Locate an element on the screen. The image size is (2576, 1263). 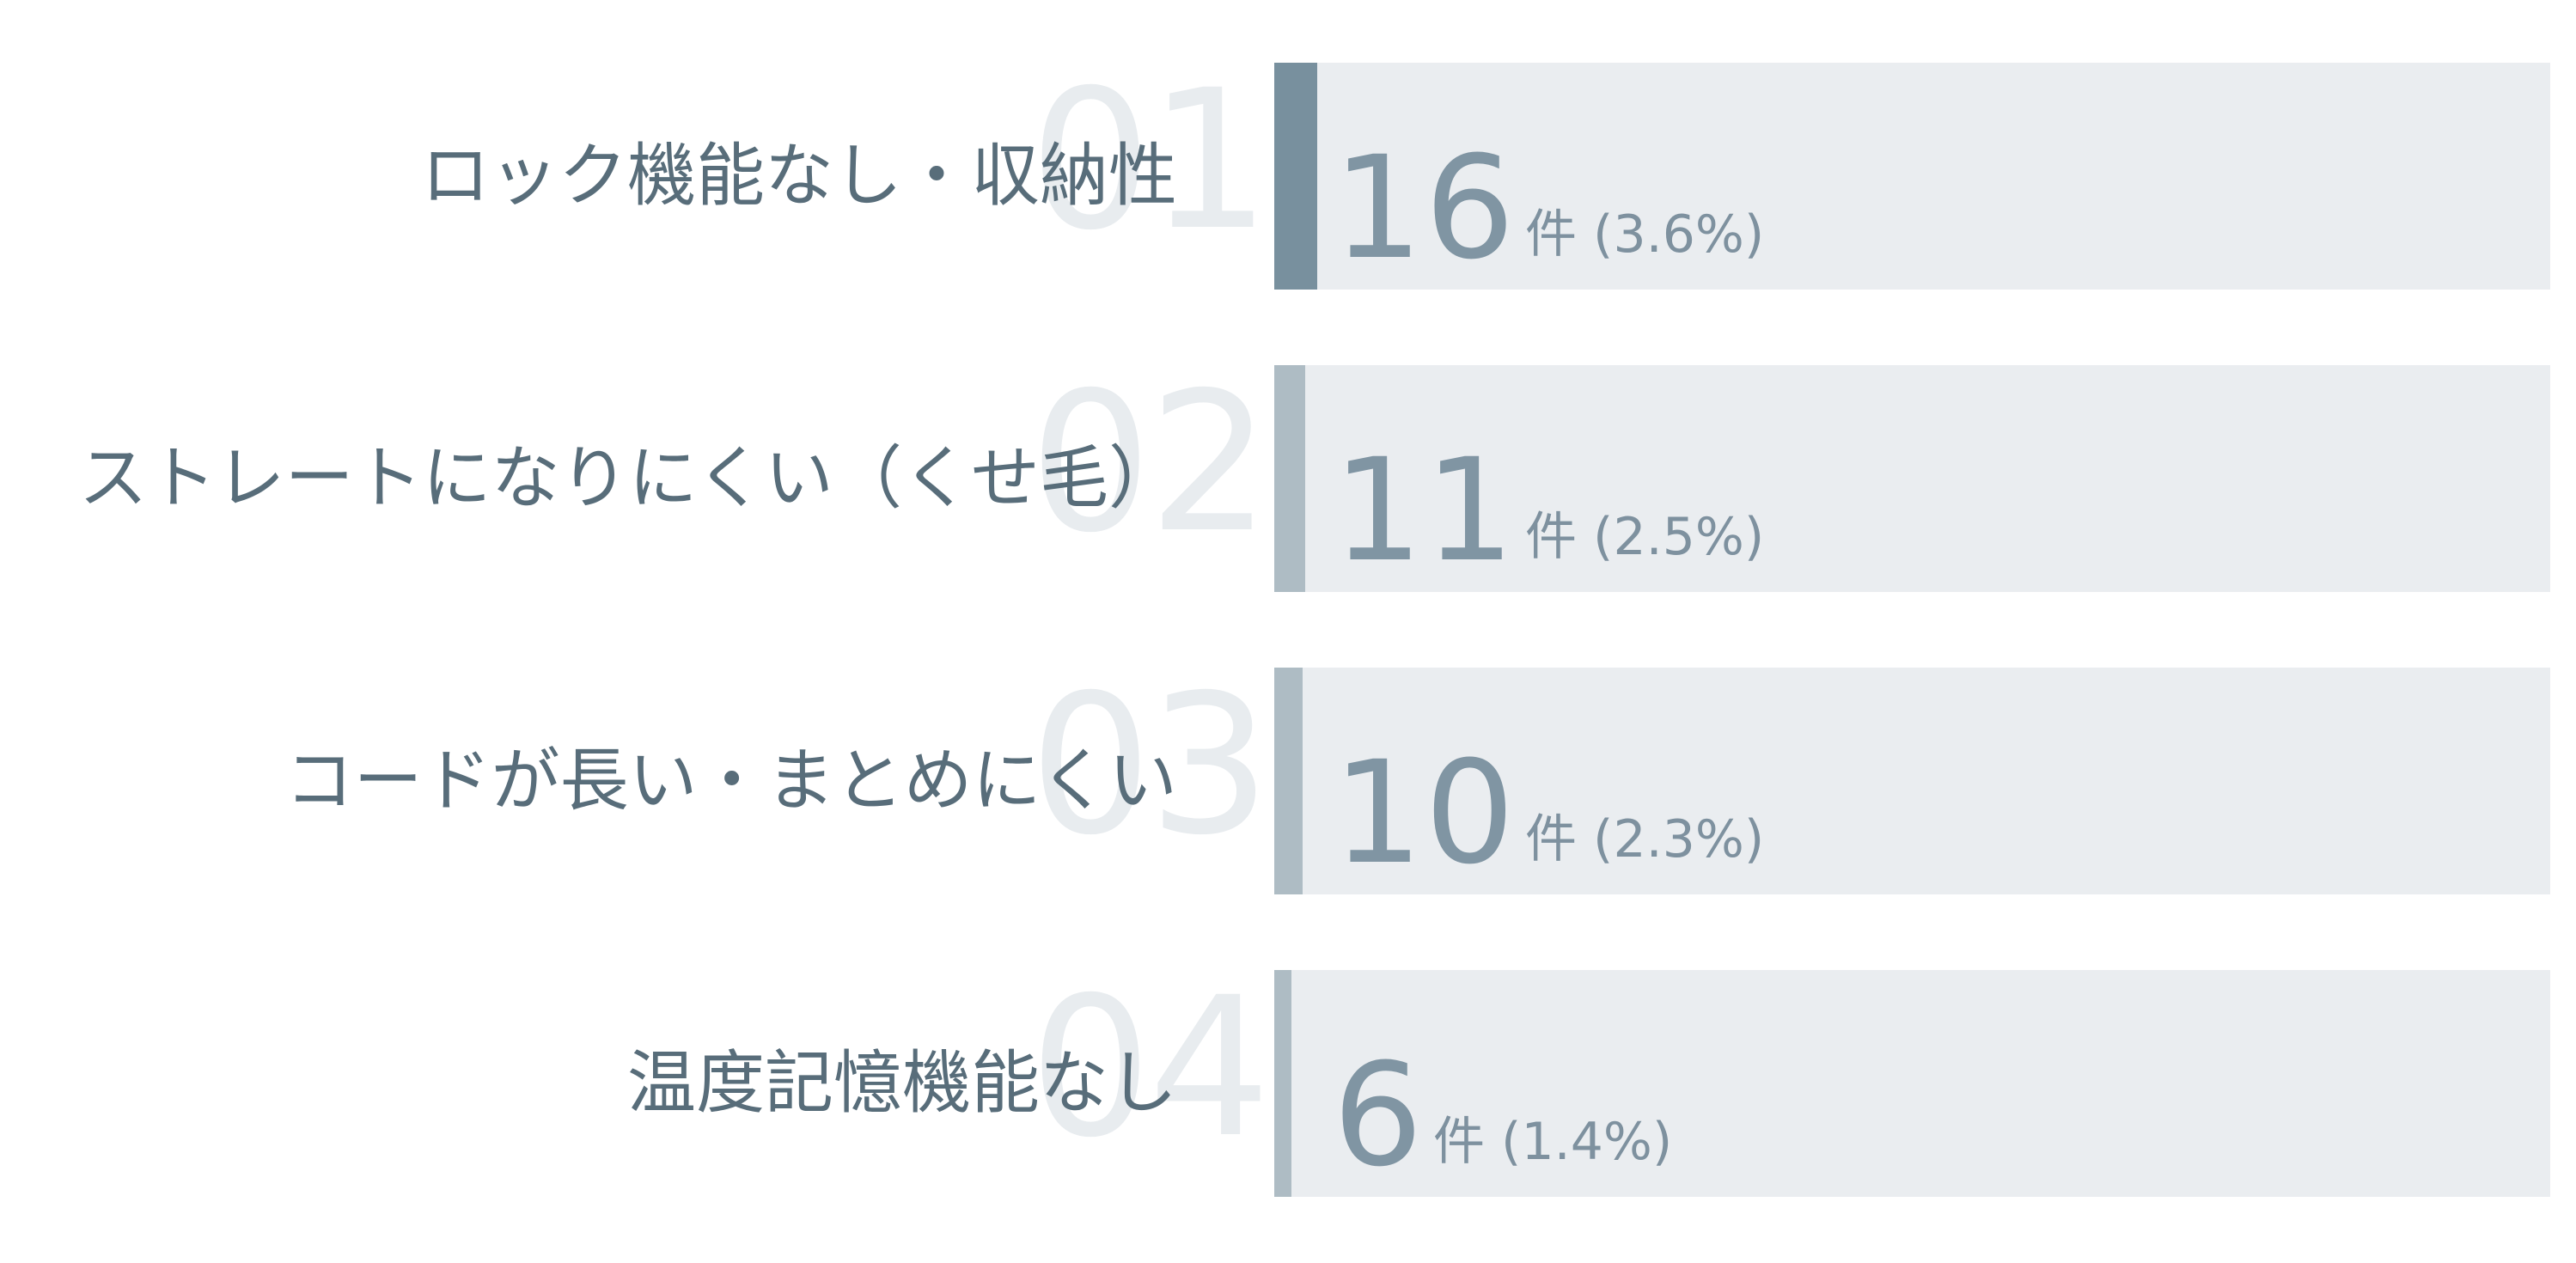
category-label-2: ストレートになりにくい（くせ毛） is located at coordinates (627, 478).